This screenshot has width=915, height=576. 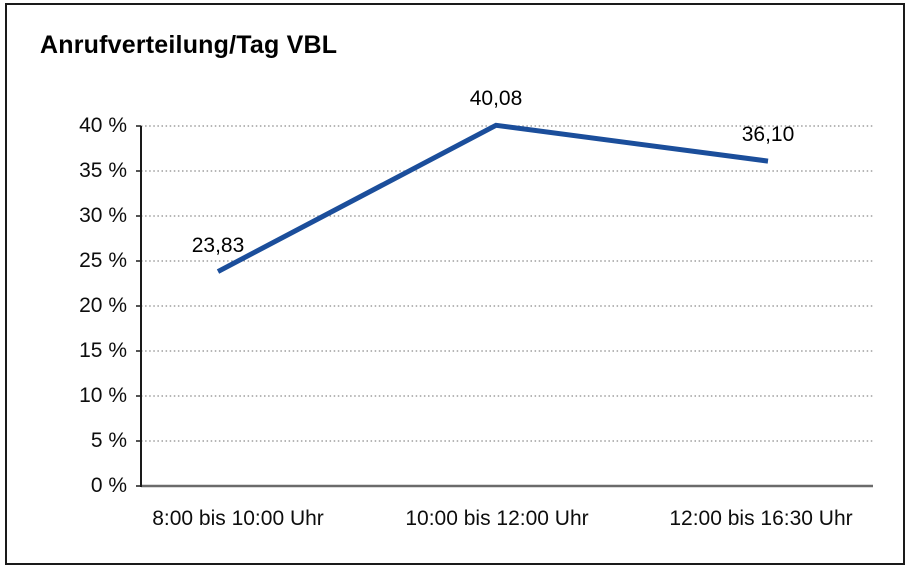 What do you see at coordinates (103, 170) in the screenshot?
I see `y-tick-label: 35 %` at bounding box center [103, 170].